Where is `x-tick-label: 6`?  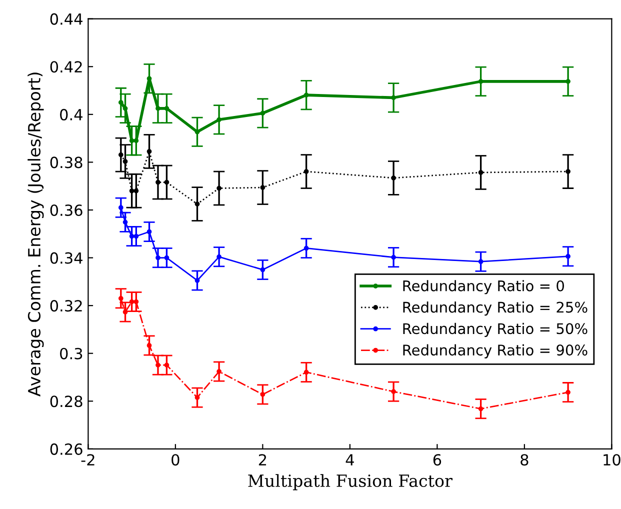
x-tick-label: 6 is located at coordinates (437, 460).